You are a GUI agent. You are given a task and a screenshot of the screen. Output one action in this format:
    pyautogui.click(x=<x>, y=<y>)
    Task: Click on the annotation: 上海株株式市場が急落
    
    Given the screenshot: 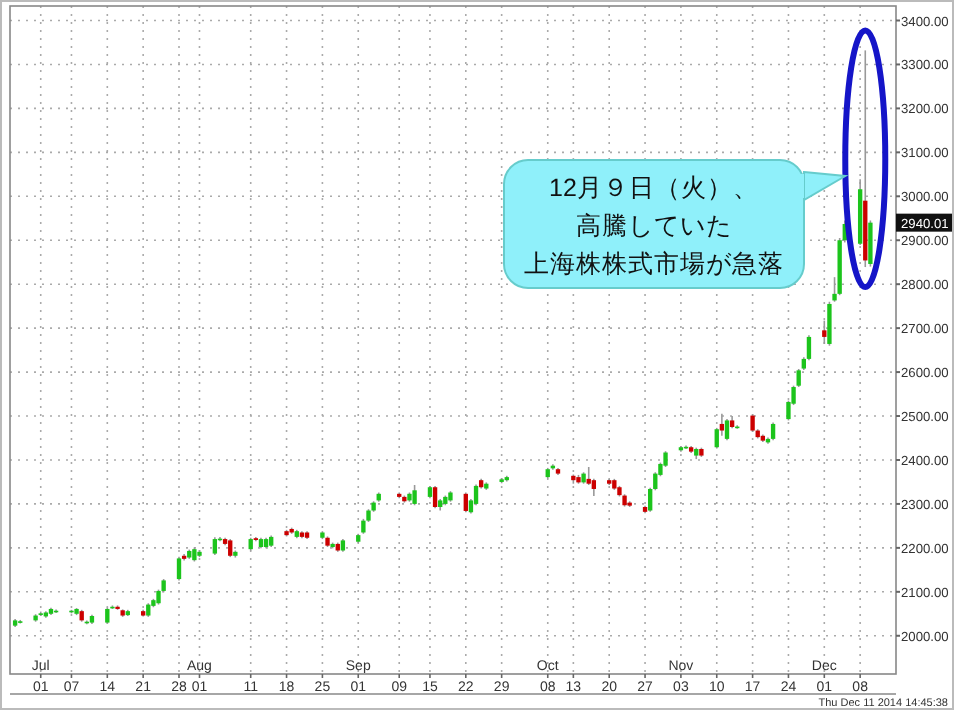 What is the action you would take?
    pyautogui.click(x=654, y=264)
    